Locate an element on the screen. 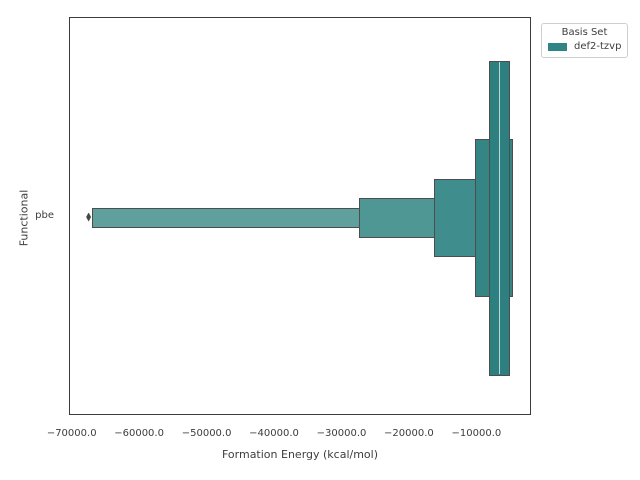  x-tick-label: −10000.0 is located at coordinates (476, 433).